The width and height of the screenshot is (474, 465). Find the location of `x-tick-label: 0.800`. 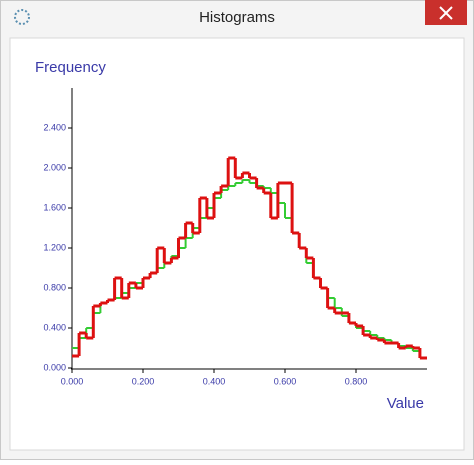

x-tick-label: 0.800 is located at coordinates (356, 381).